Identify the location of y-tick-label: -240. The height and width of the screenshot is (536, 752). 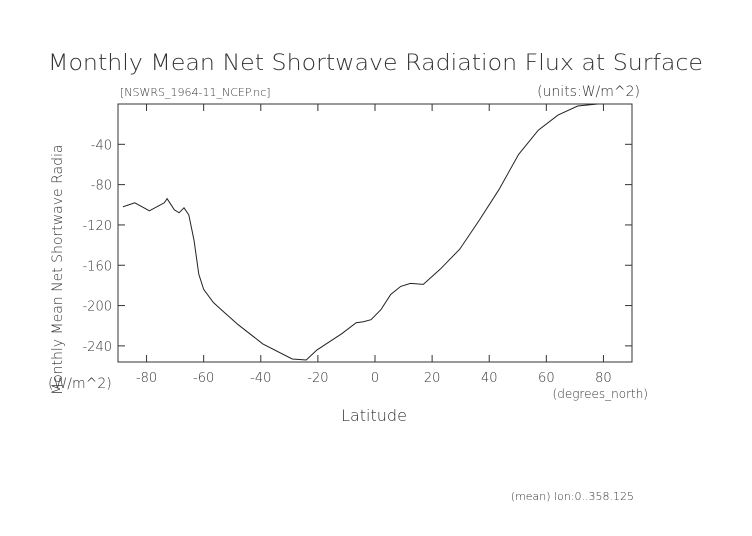
(97, 347).